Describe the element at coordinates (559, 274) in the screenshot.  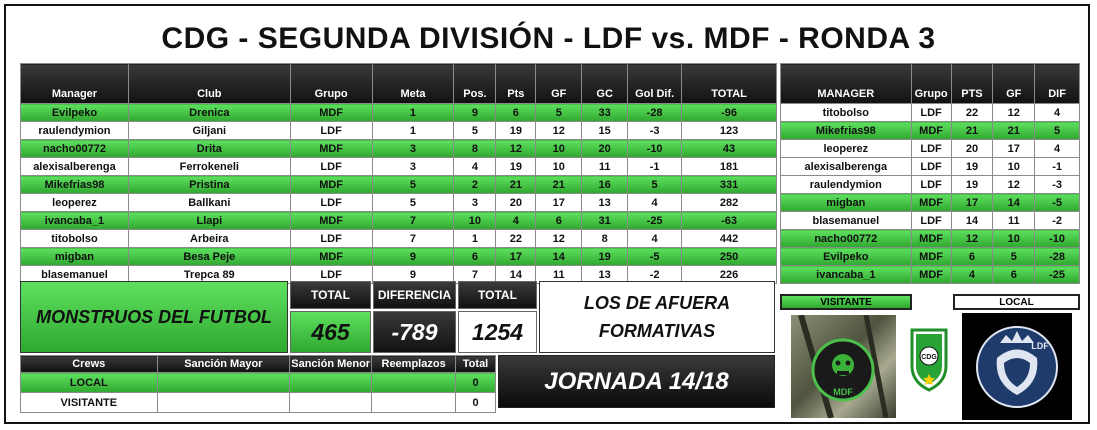
I see `results-cell: 11` at that location.